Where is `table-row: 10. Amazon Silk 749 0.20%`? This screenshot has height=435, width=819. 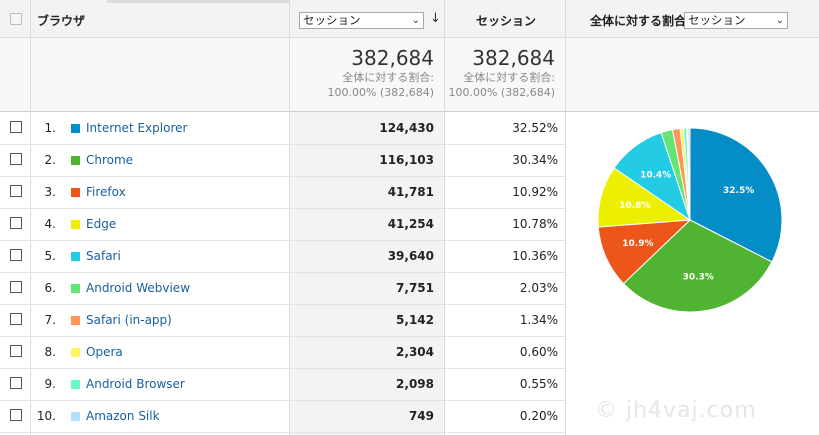 table-row: 10. Amazon Silk 749 0.20% is located at coordinates (282, 416).